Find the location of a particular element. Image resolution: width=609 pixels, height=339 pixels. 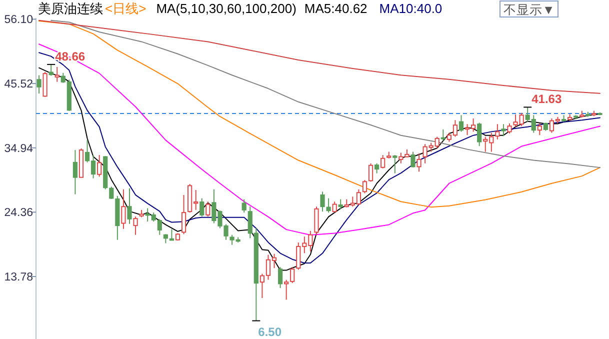

text: MA(5,10,30,60,100,200) is located at coordinates (226, 8).